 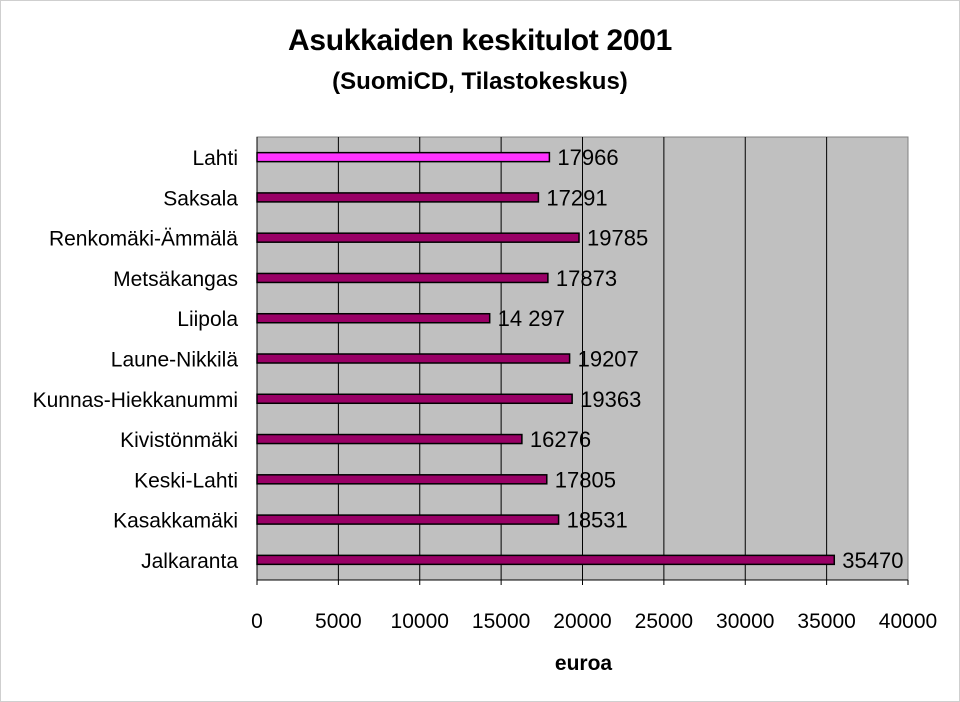 What do you see at coordinates (586, 278) in the screenshot?
I see `data-label: 17873` at bounding box center [586, 278].